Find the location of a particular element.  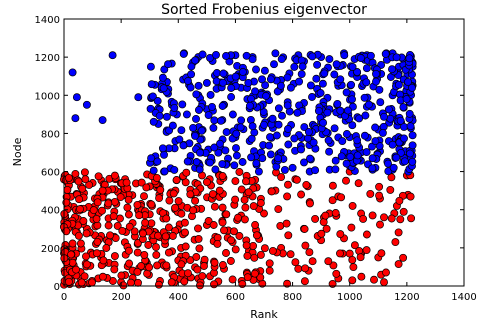

x-tick-label: 1200 is located at coordinates (406, 297).